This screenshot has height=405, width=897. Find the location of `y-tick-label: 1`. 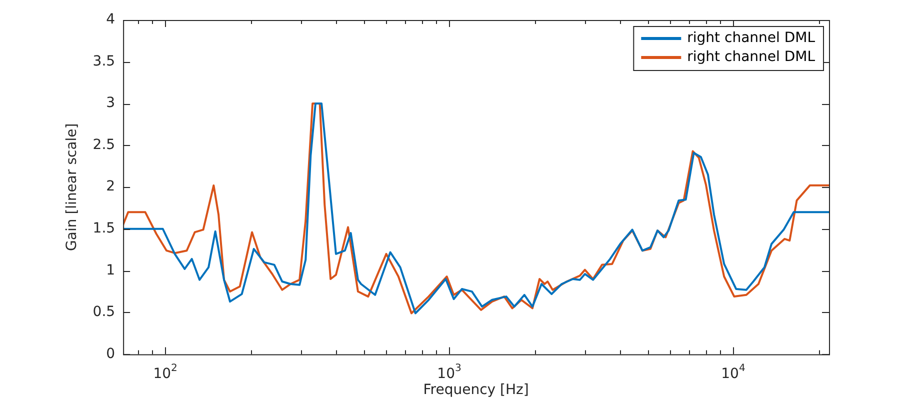

y-tick-label: 1 is located at coordinates (111, 270).